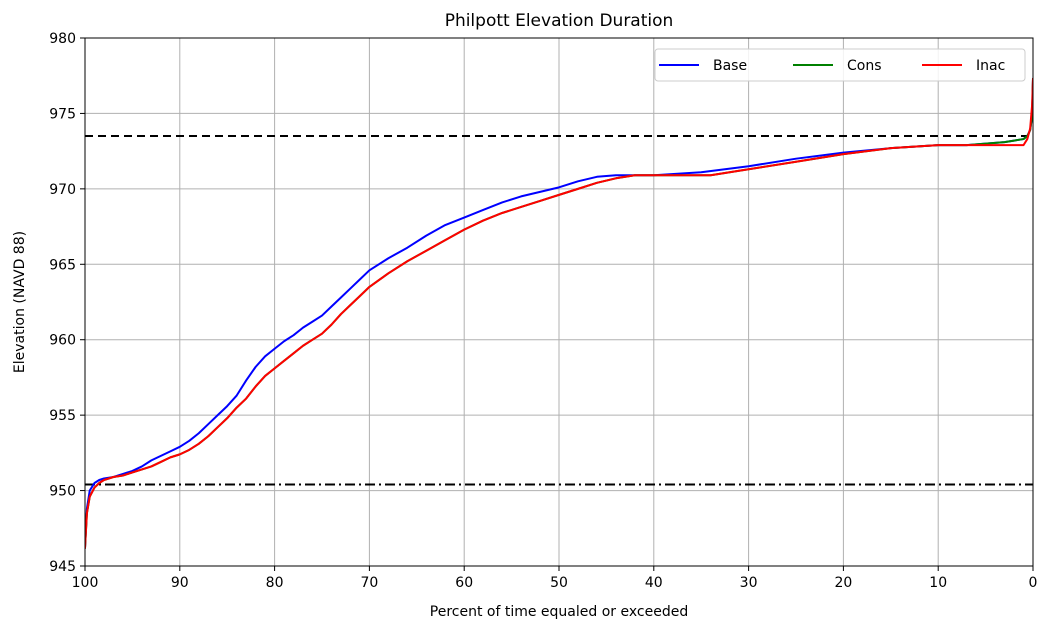  I want to click on x-tick-label: 90, so click(180, 583).